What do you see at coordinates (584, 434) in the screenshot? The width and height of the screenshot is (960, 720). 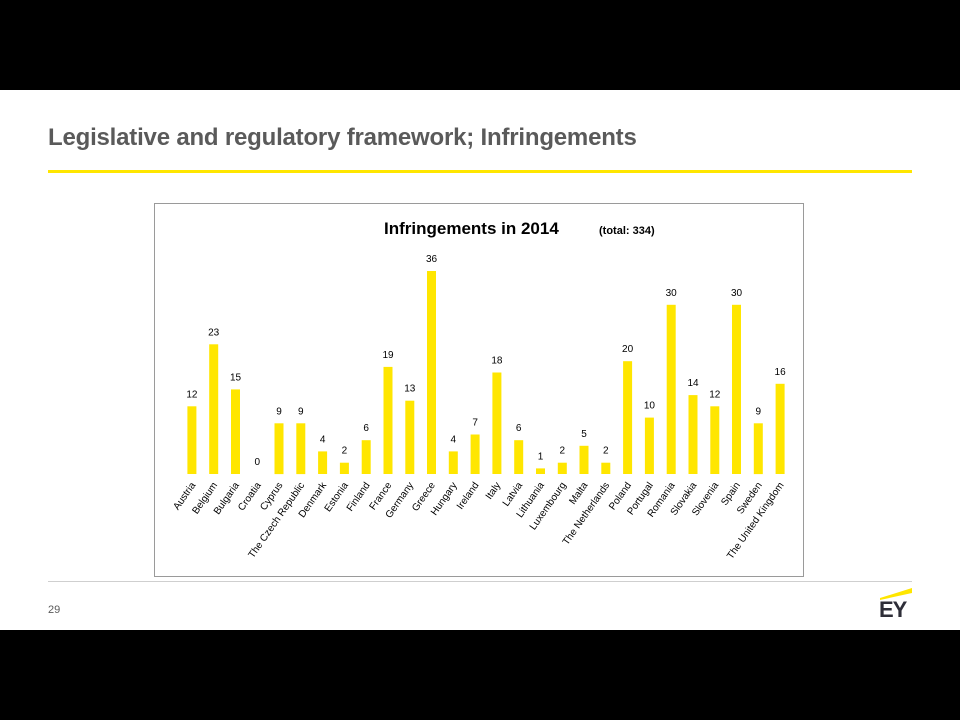 I see `bar-value-label: 5` at bounding box center [584, 434].